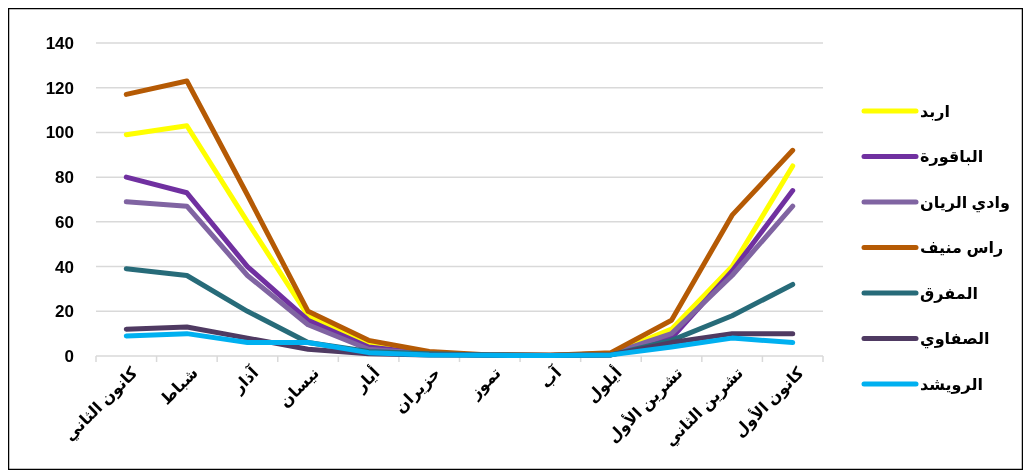 Image resolution: width=1023 pixels, height=470 pixels. I want to click on legend-label: الباقورة, so click(952, 157).